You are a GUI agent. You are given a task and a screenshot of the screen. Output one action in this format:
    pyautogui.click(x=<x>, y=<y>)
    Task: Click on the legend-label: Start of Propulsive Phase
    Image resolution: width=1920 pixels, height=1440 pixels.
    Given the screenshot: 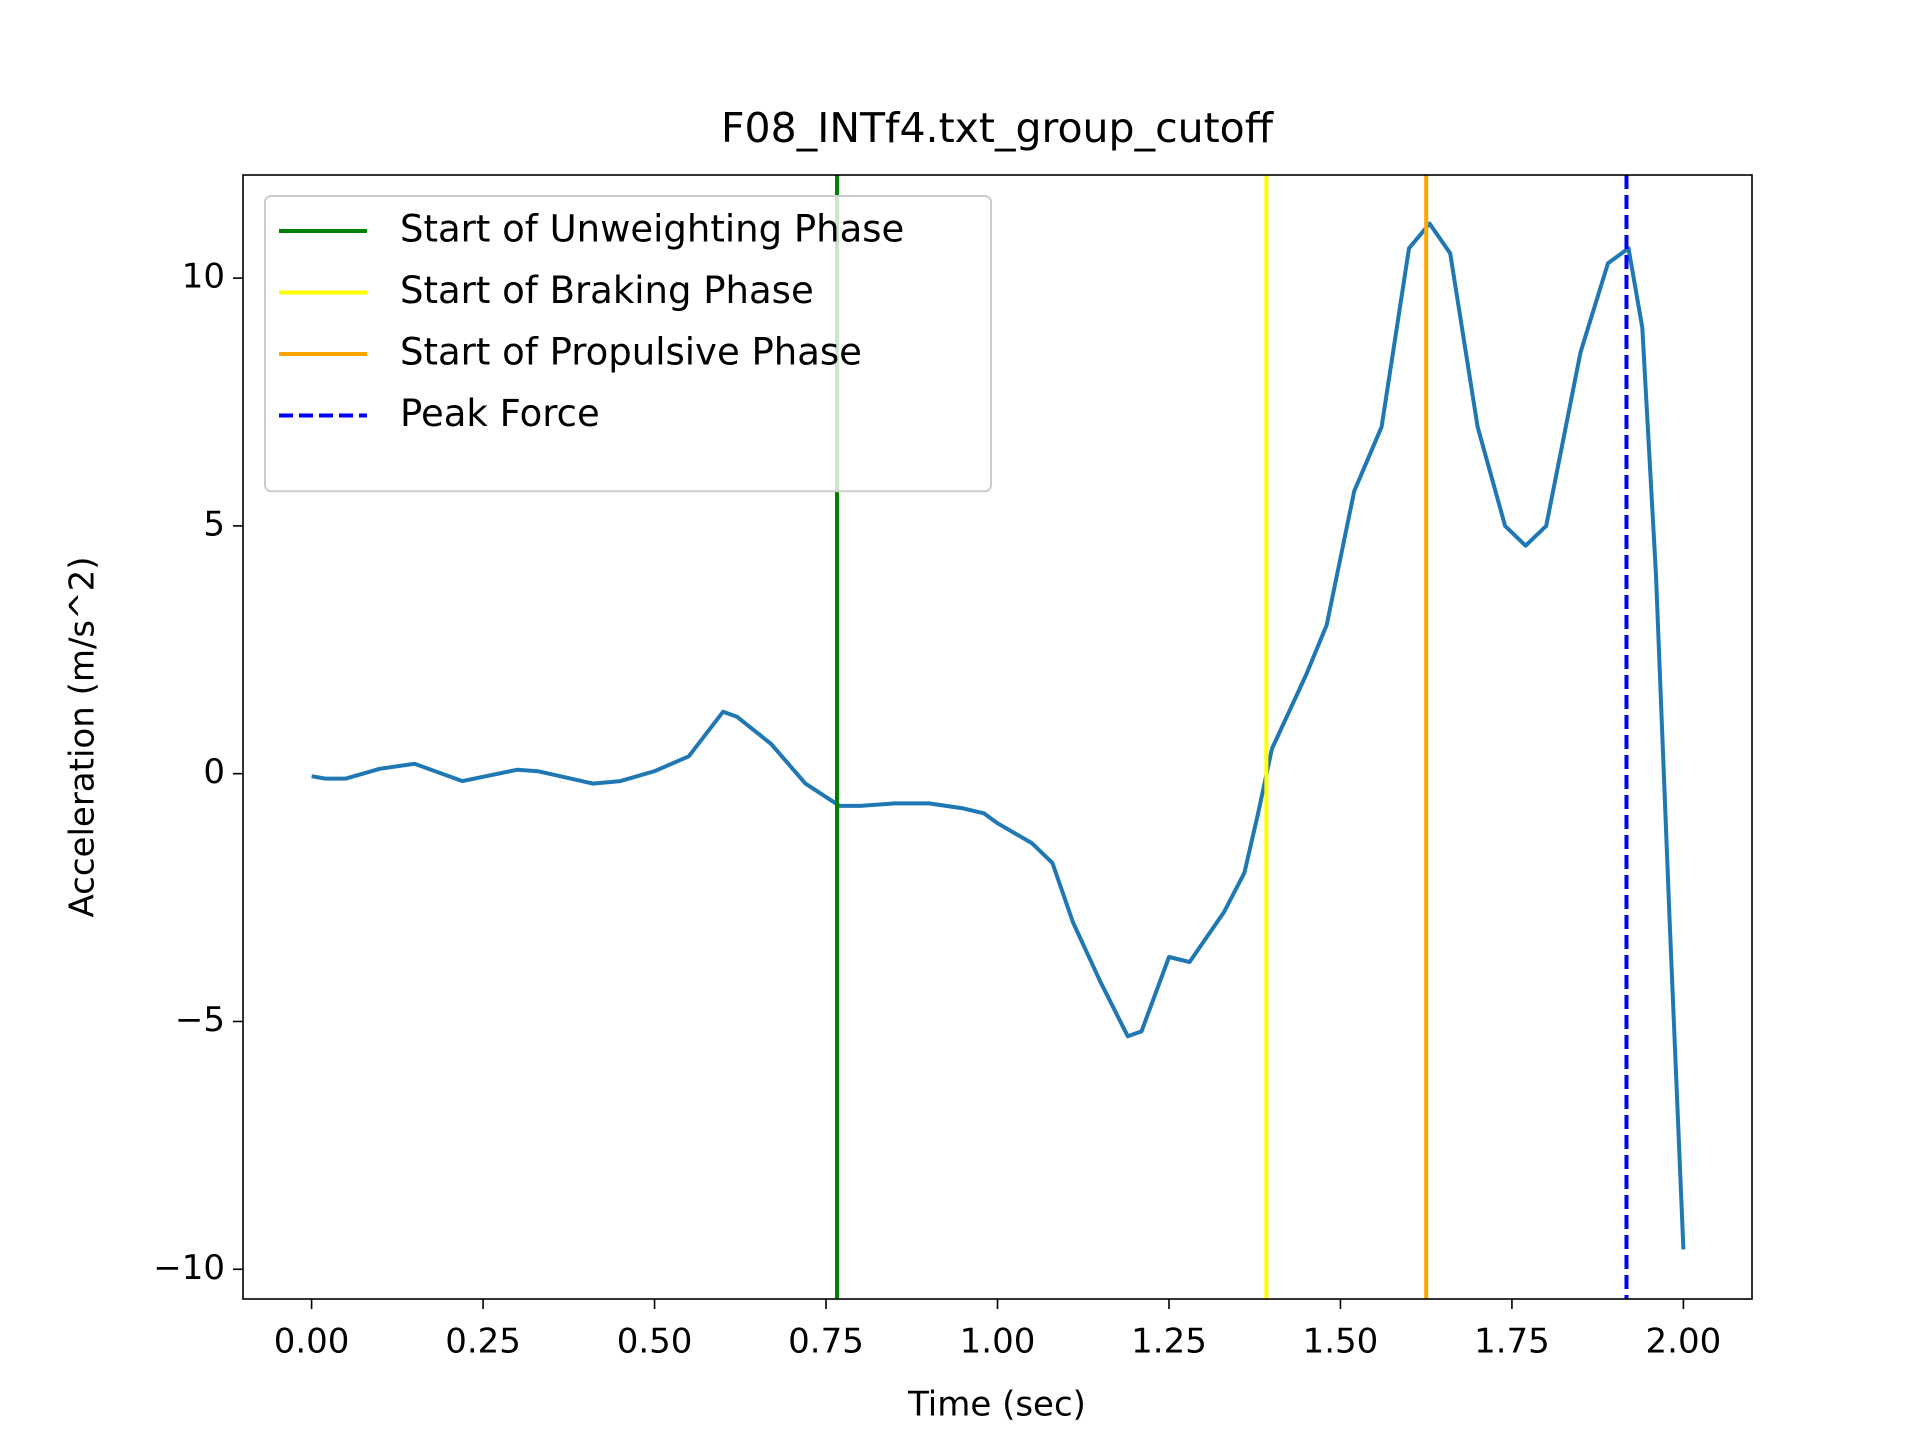 What is the action you would take?
    pyautogui.click(x=631, y=352)
    